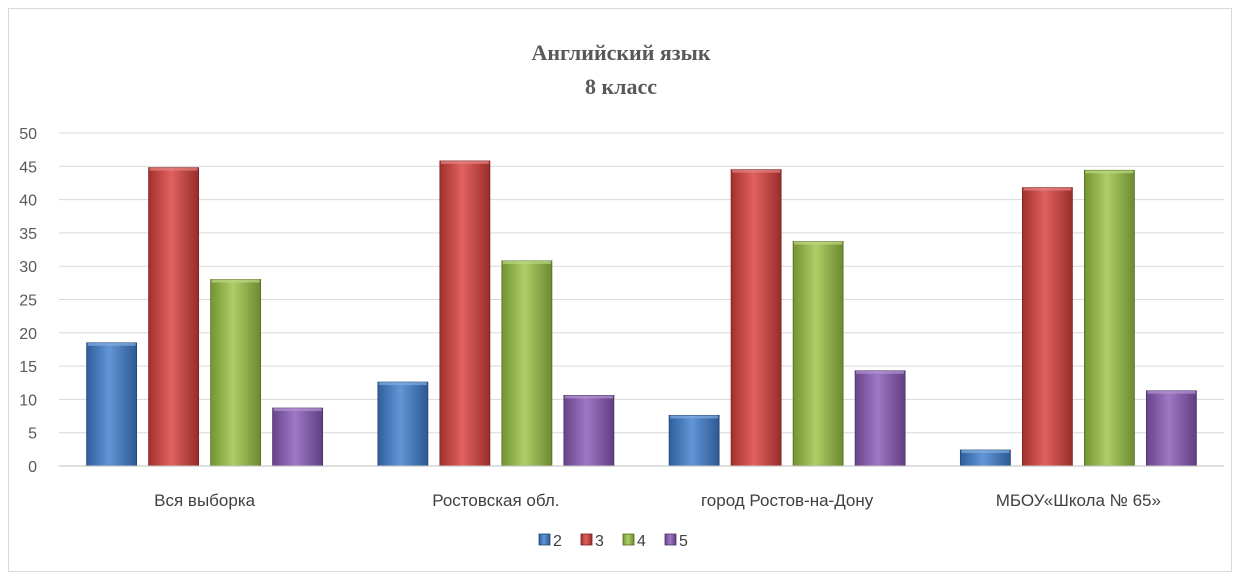 This screenshot has height=580, width=1241. Describe the element at coordinates (204, 500) in the screenshot. I see `category-label: Вся выборка` at that location.